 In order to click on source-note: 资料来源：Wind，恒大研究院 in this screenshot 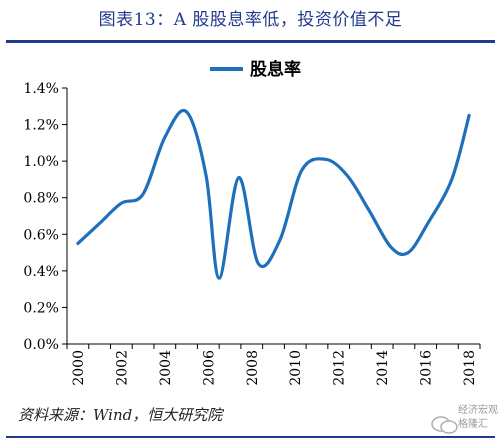, I will do `click(120, 415)`.